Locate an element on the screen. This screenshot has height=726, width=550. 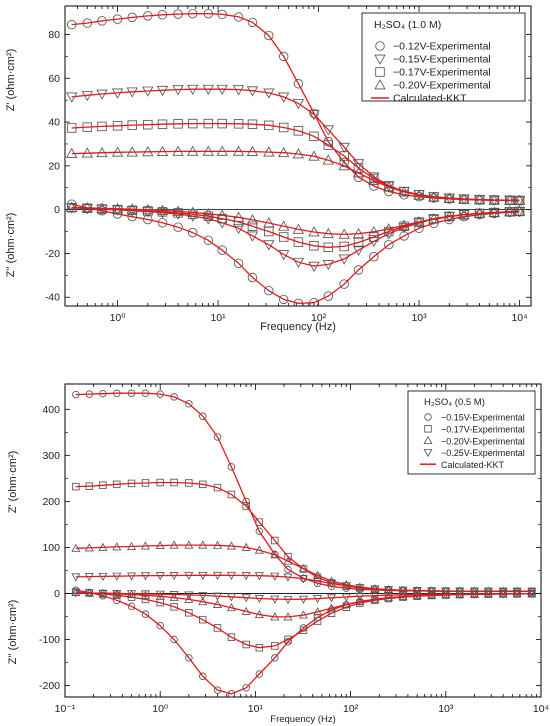
x-tick-label: 10² is located at coordinates (319, 318).